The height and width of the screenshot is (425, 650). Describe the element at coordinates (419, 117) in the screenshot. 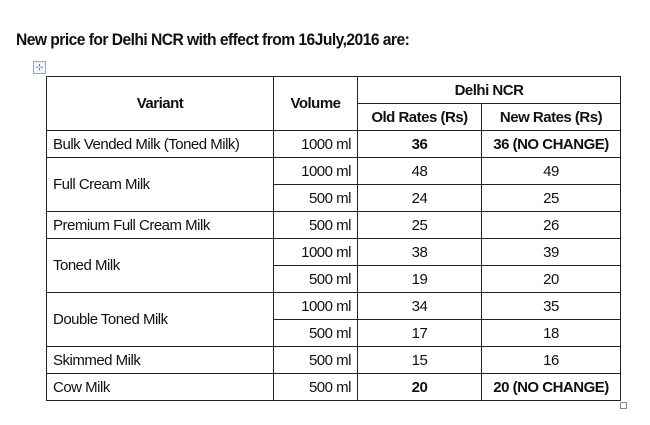

I see `header-old-rates: Old Rates (Rs)` at that location.